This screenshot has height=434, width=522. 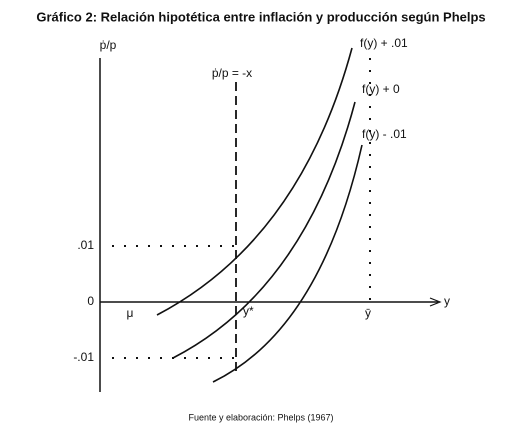 What do you see at coordinates (260, 417) in the screenshot?
I see `source: Fuente y elaboración: Phelps (1967)` at bounding box center [260, 417].